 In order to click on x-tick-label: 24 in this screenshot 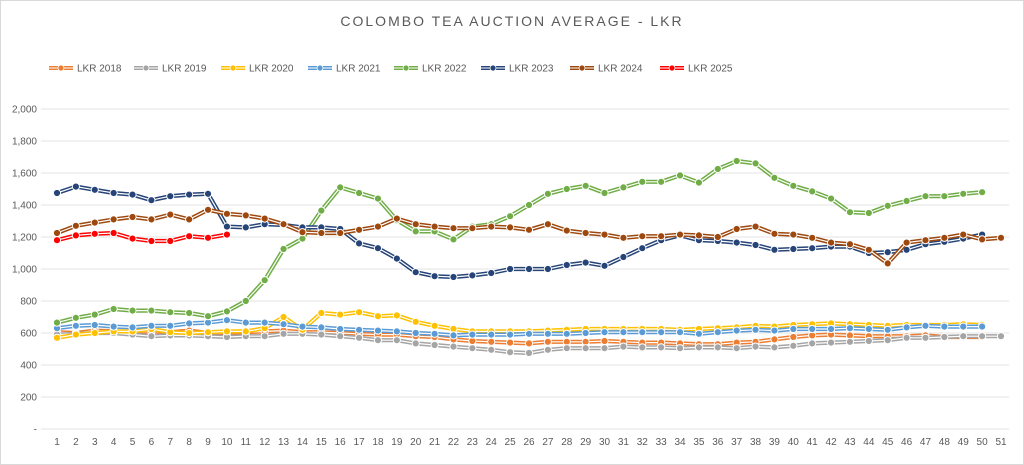, I will do `click(492, 442)`.